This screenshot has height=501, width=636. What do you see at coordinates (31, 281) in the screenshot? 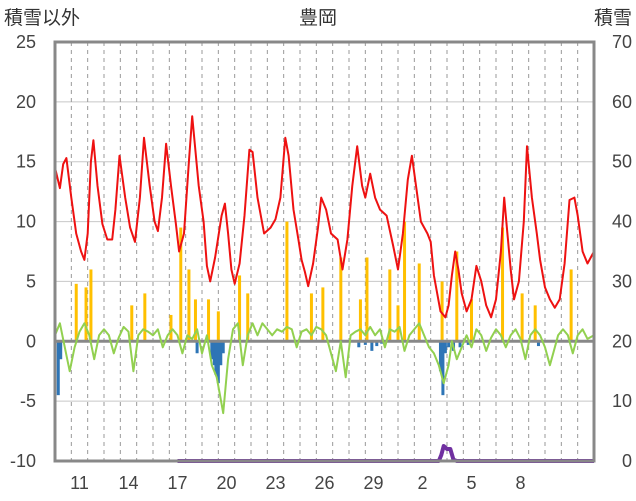
I see `left-tick-label: 5` at bounding box center [31, 281].